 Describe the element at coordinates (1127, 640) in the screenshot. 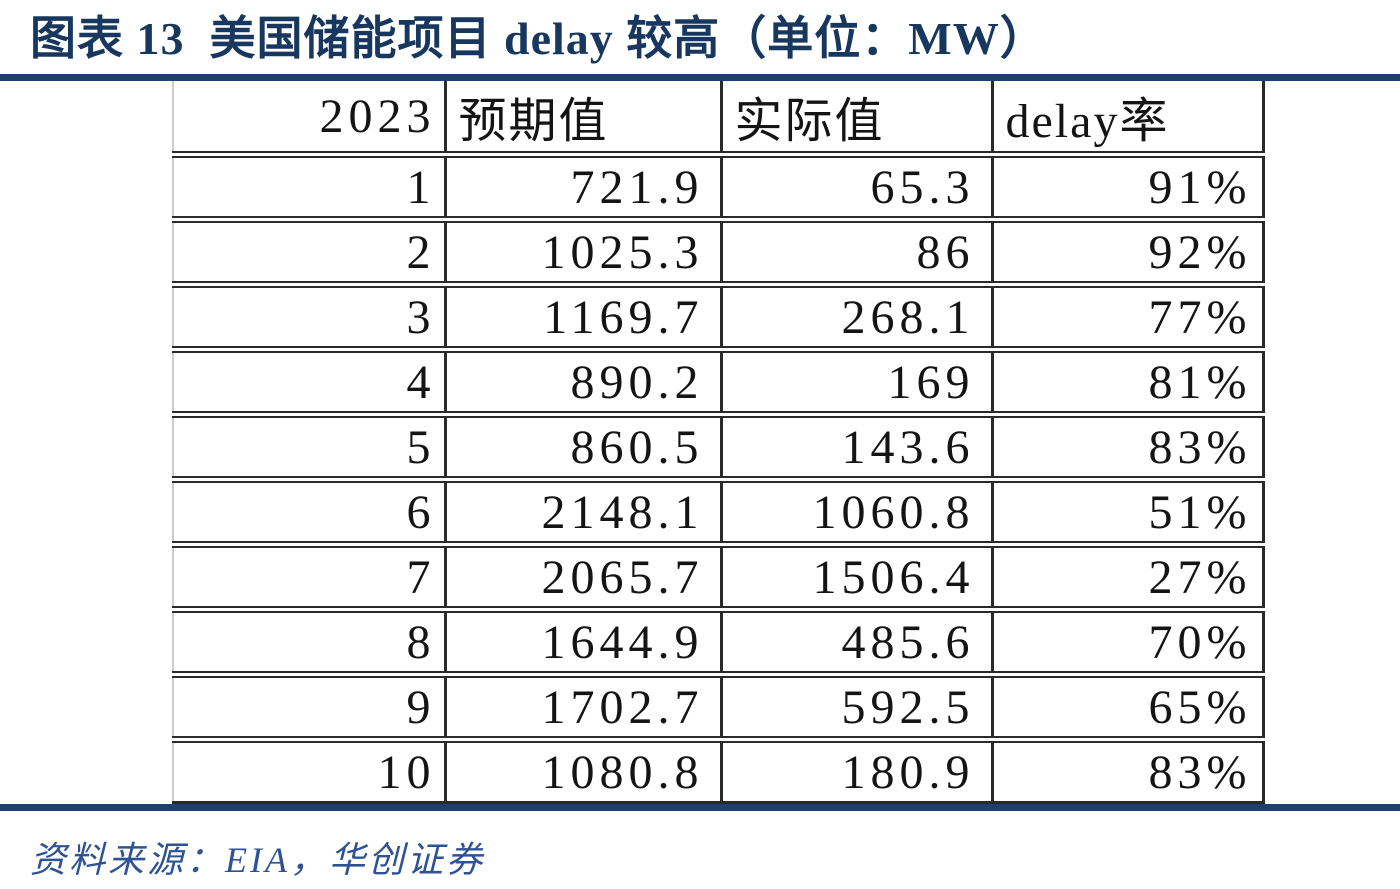

I see `delay-rate-cell: 70%` at that location.